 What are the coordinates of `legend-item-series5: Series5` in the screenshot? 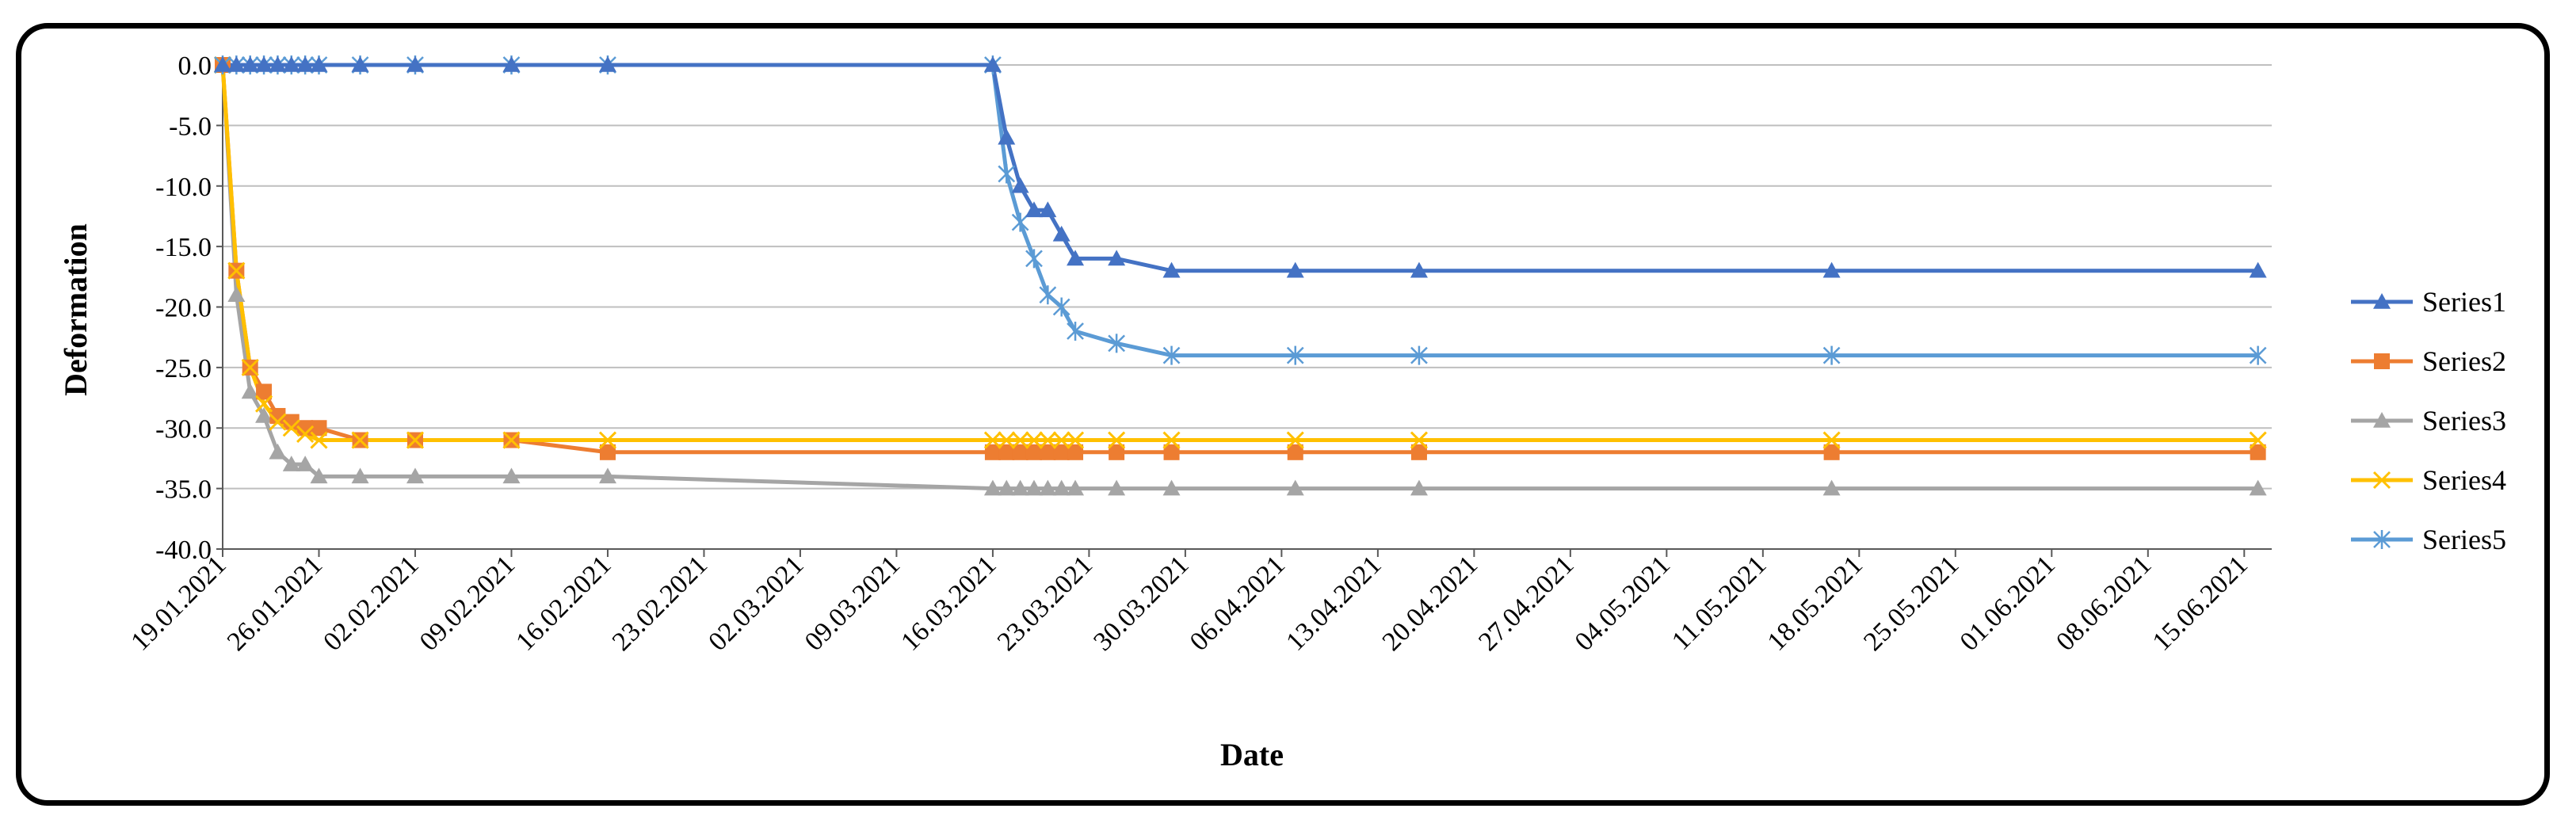 It's located at (2428, 540).